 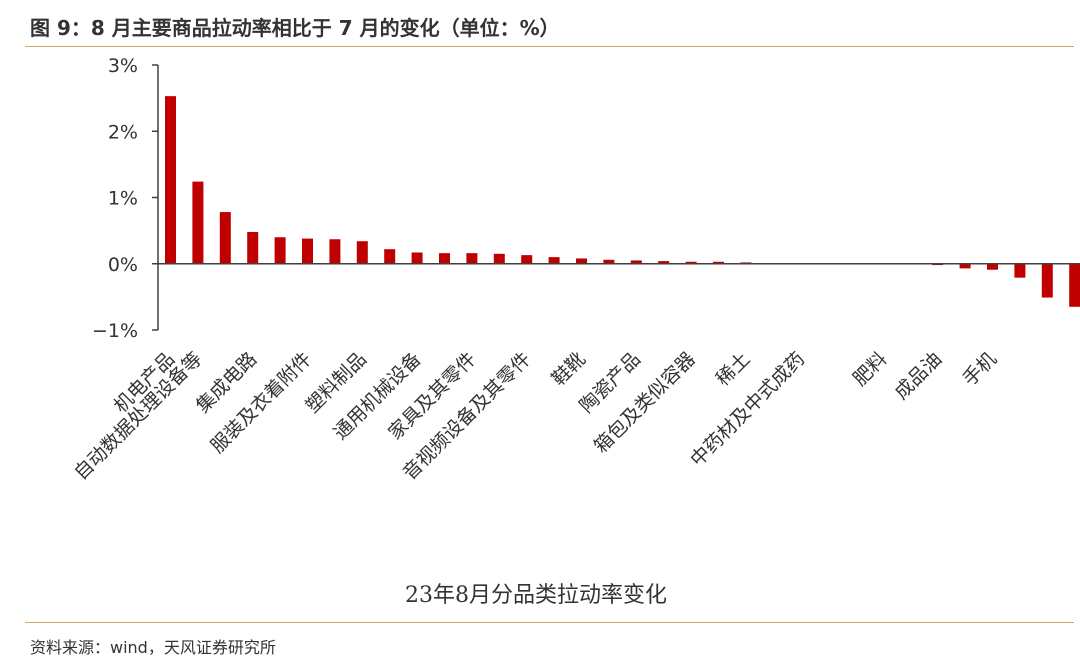 I want to click on title-divider, so click(x=549, y=46).